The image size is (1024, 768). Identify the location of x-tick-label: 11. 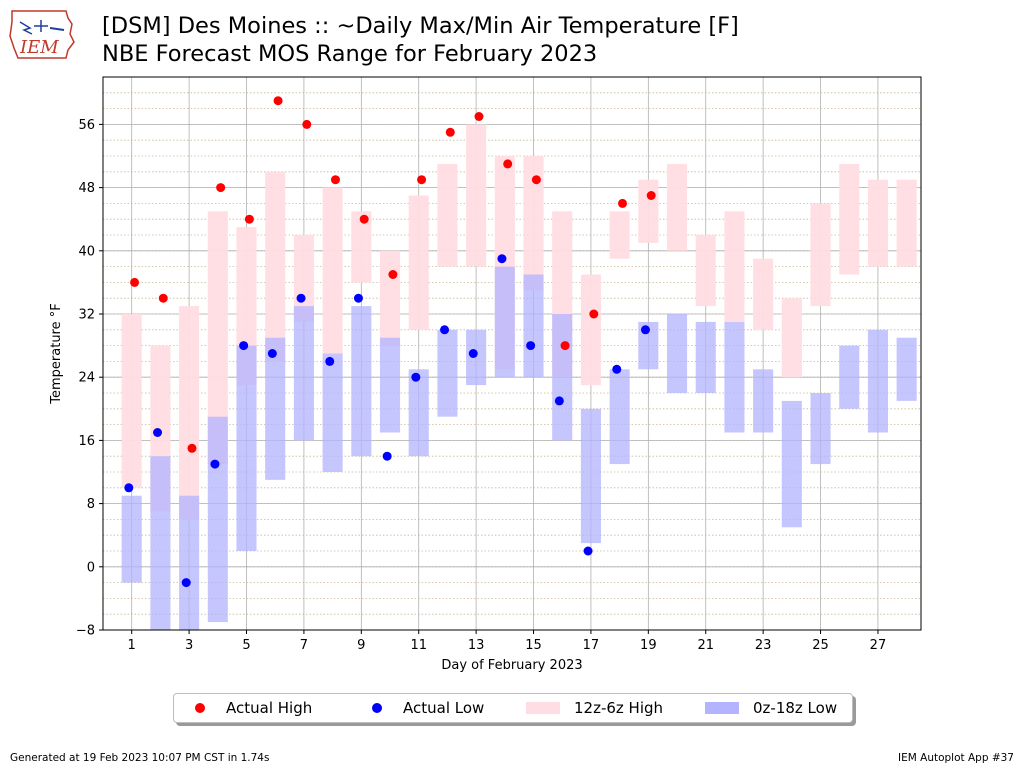
(418, 645).